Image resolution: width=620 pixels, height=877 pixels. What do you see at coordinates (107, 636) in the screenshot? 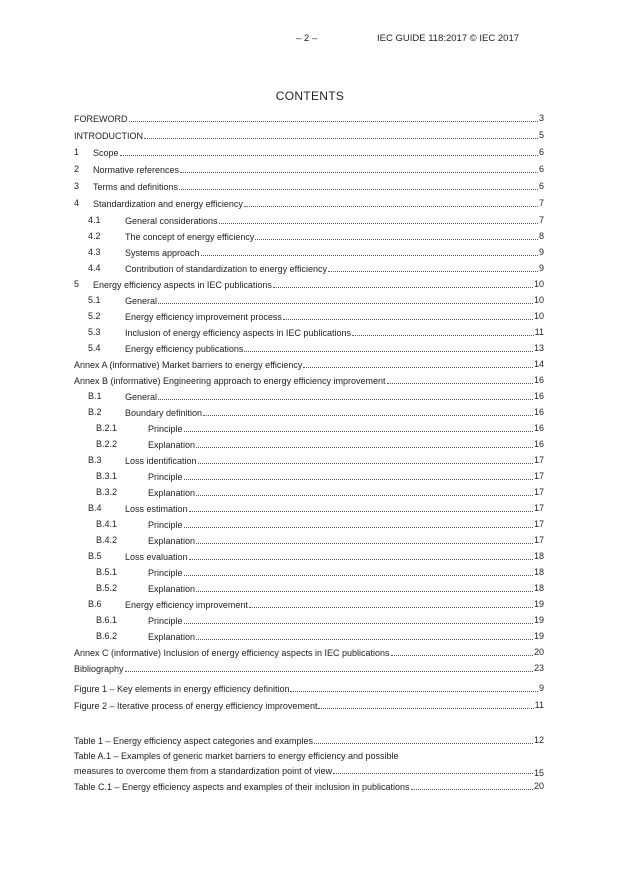
I see `entry-number: B.6.2` at bounding box center [107, 636].